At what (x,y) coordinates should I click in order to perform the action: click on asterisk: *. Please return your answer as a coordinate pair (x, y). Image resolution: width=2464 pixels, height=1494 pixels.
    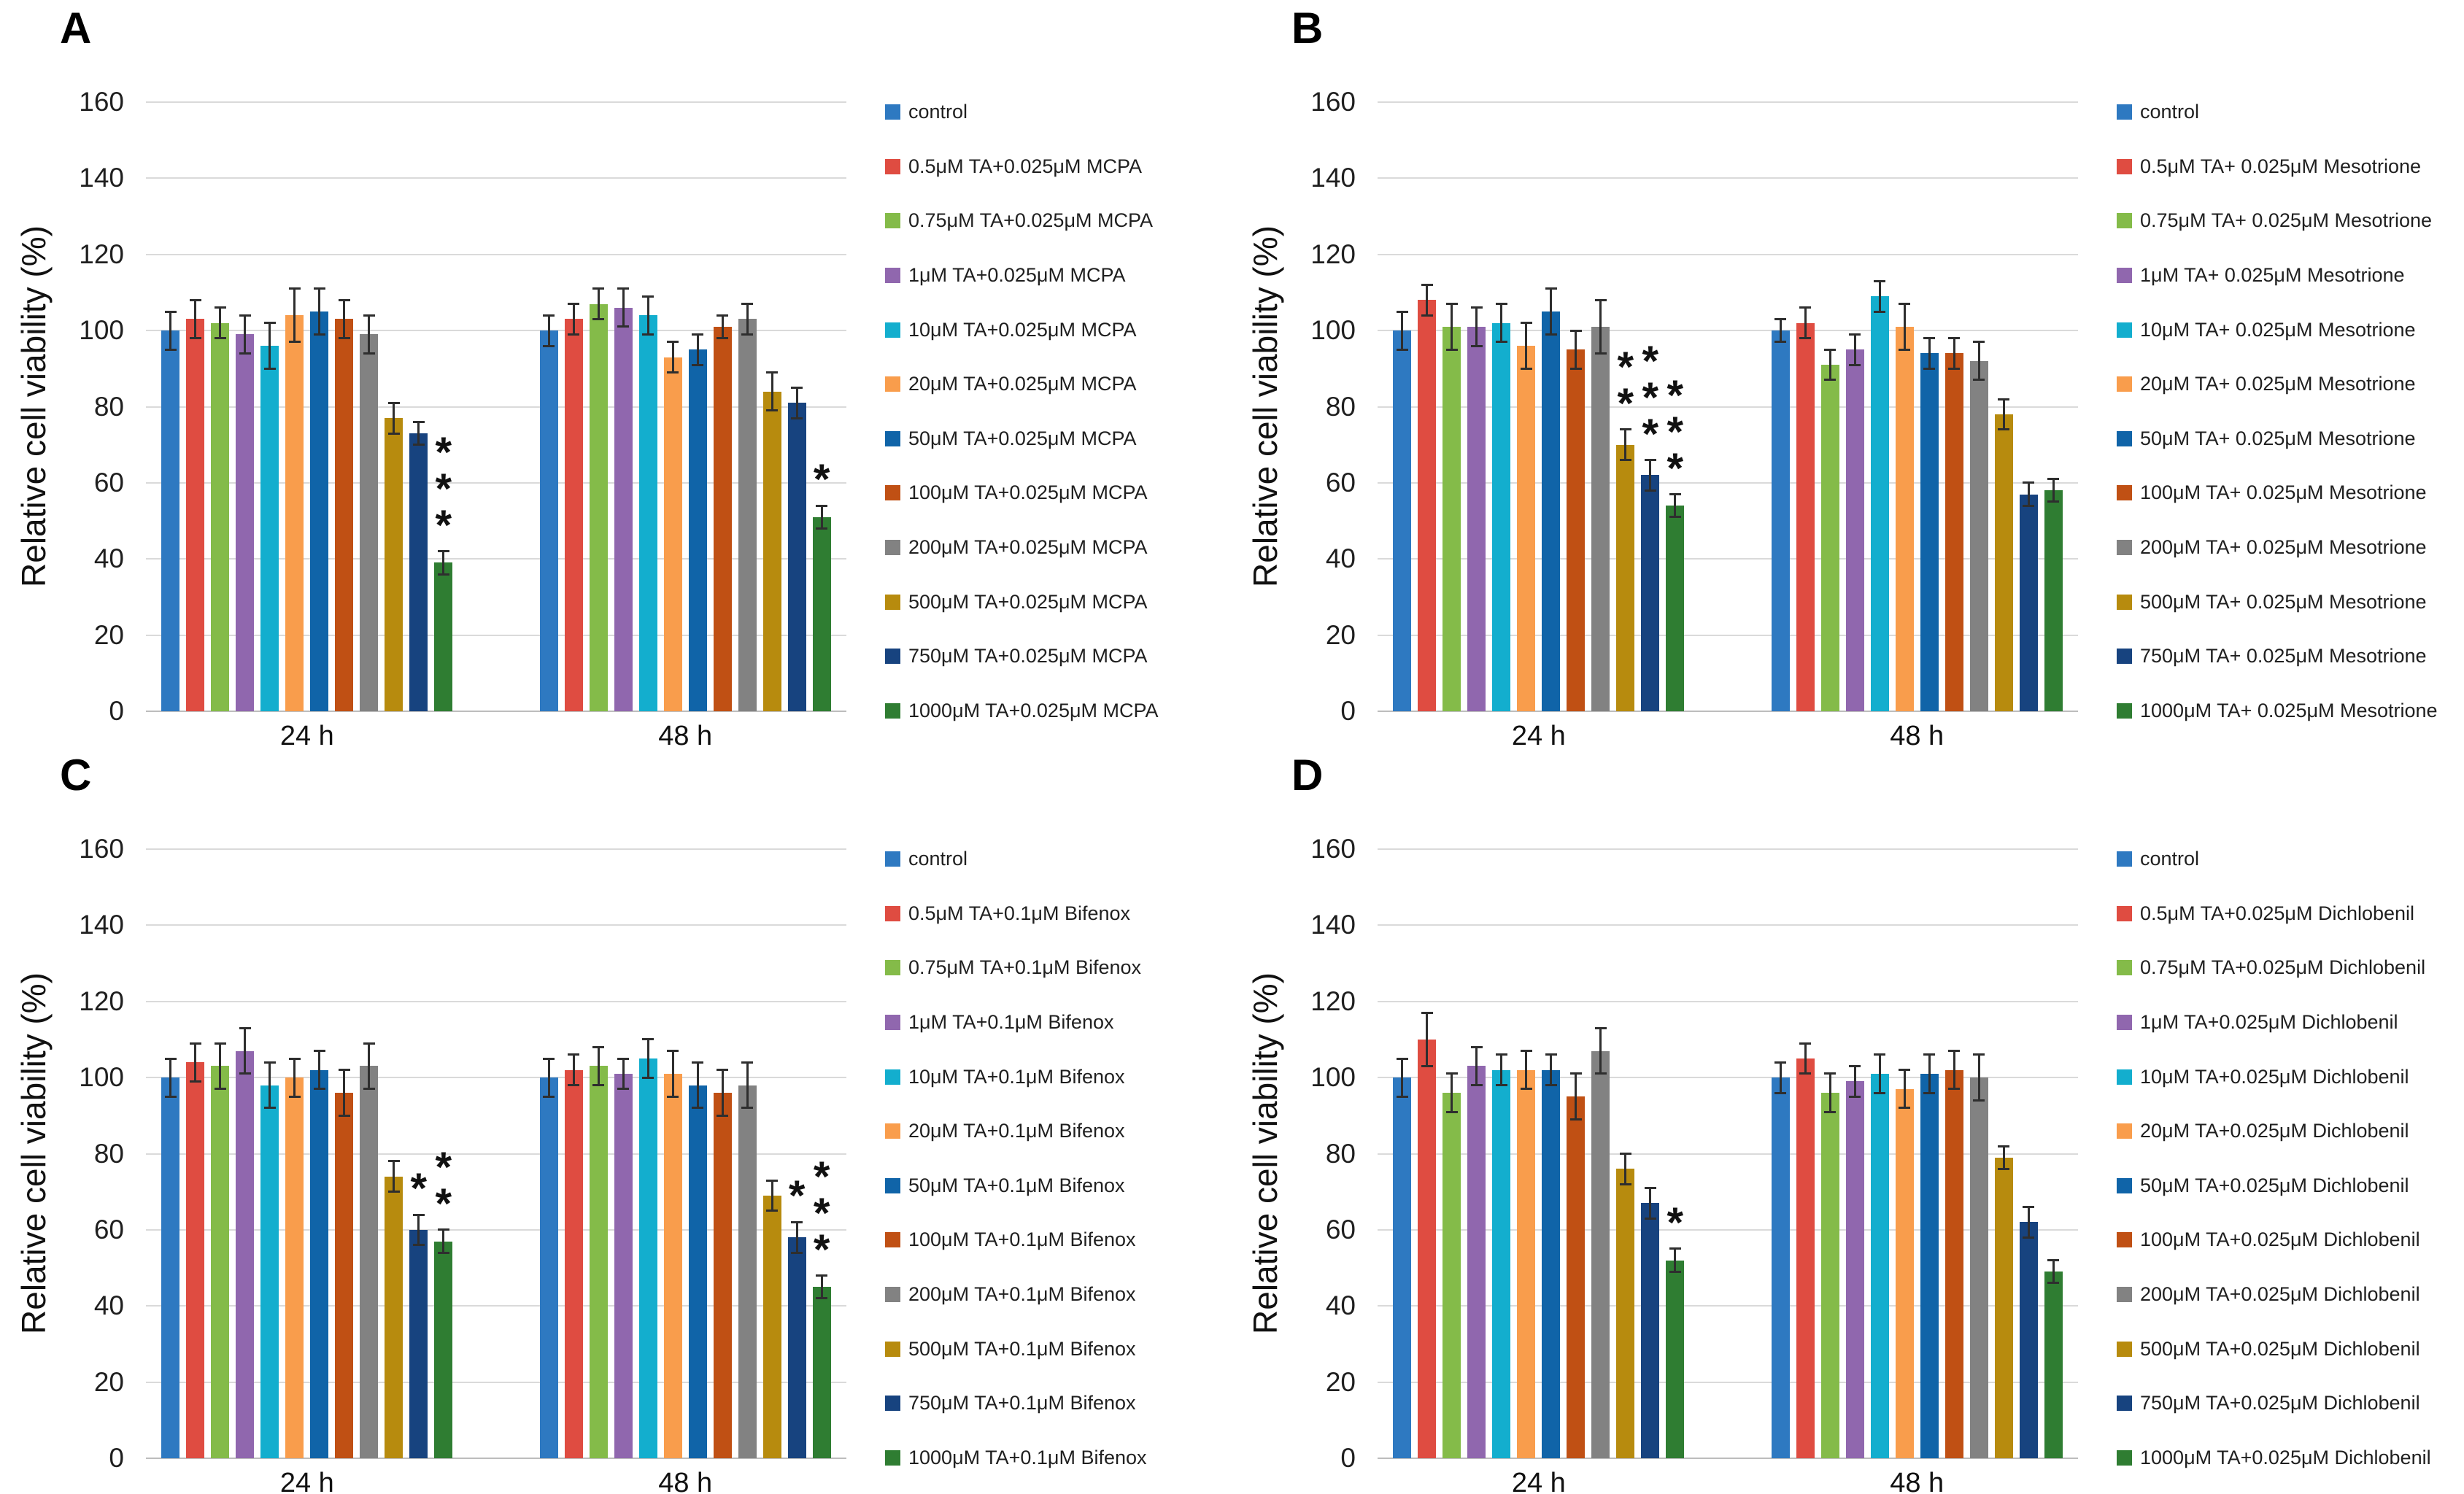
    Looking at the image, I should click on (1675, 395).